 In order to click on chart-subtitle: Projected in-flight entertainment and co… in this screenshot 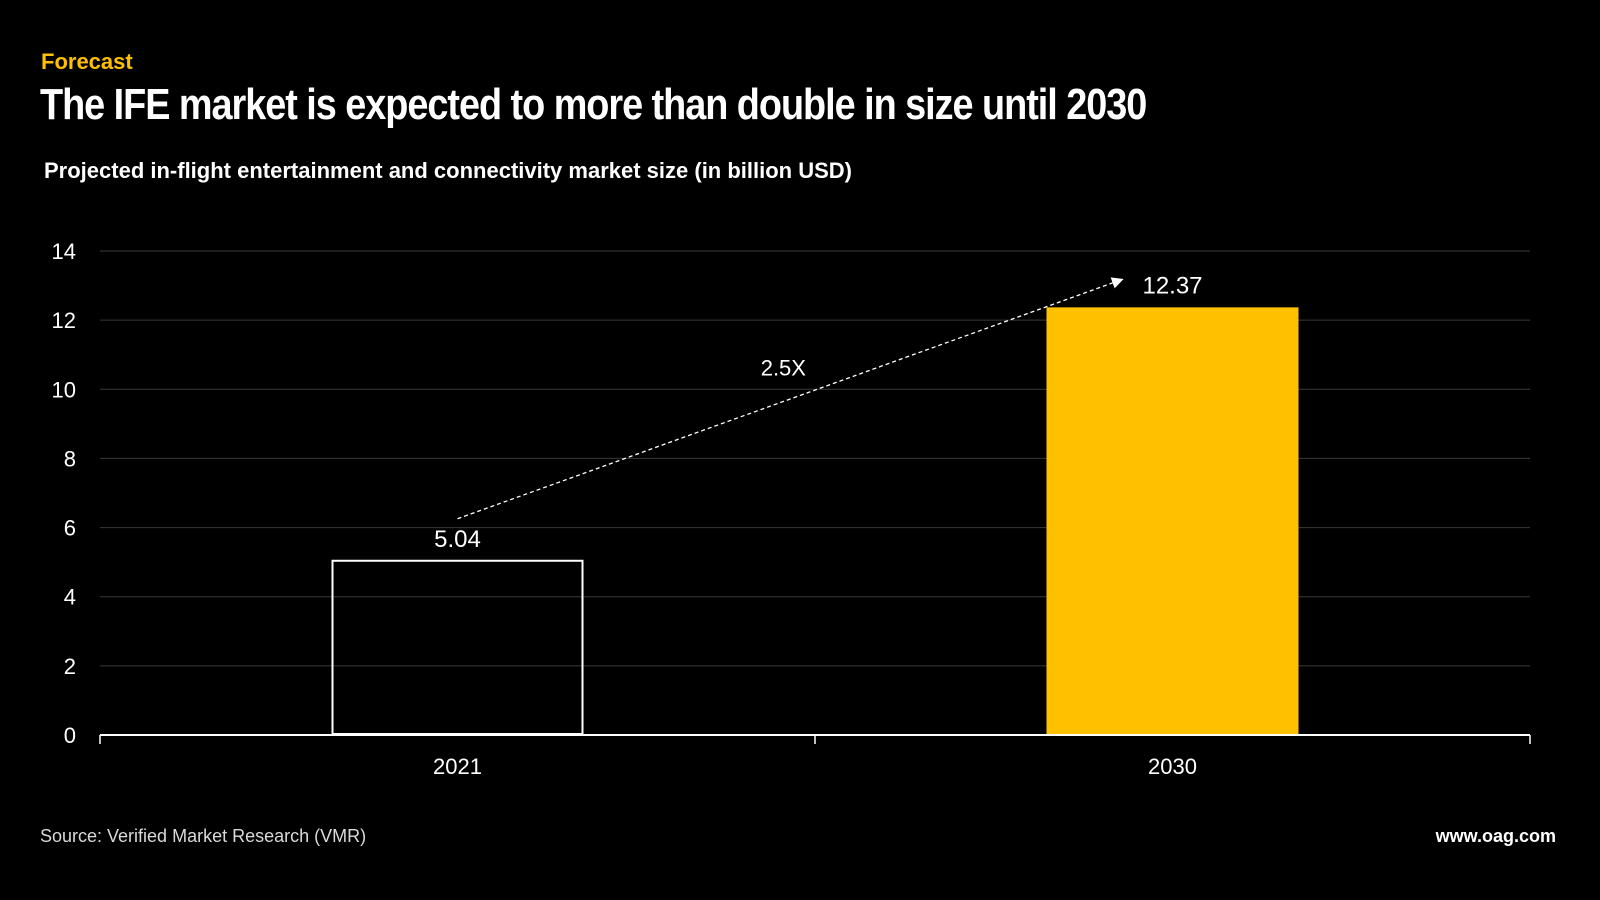, I will do `click(448, 170)`.